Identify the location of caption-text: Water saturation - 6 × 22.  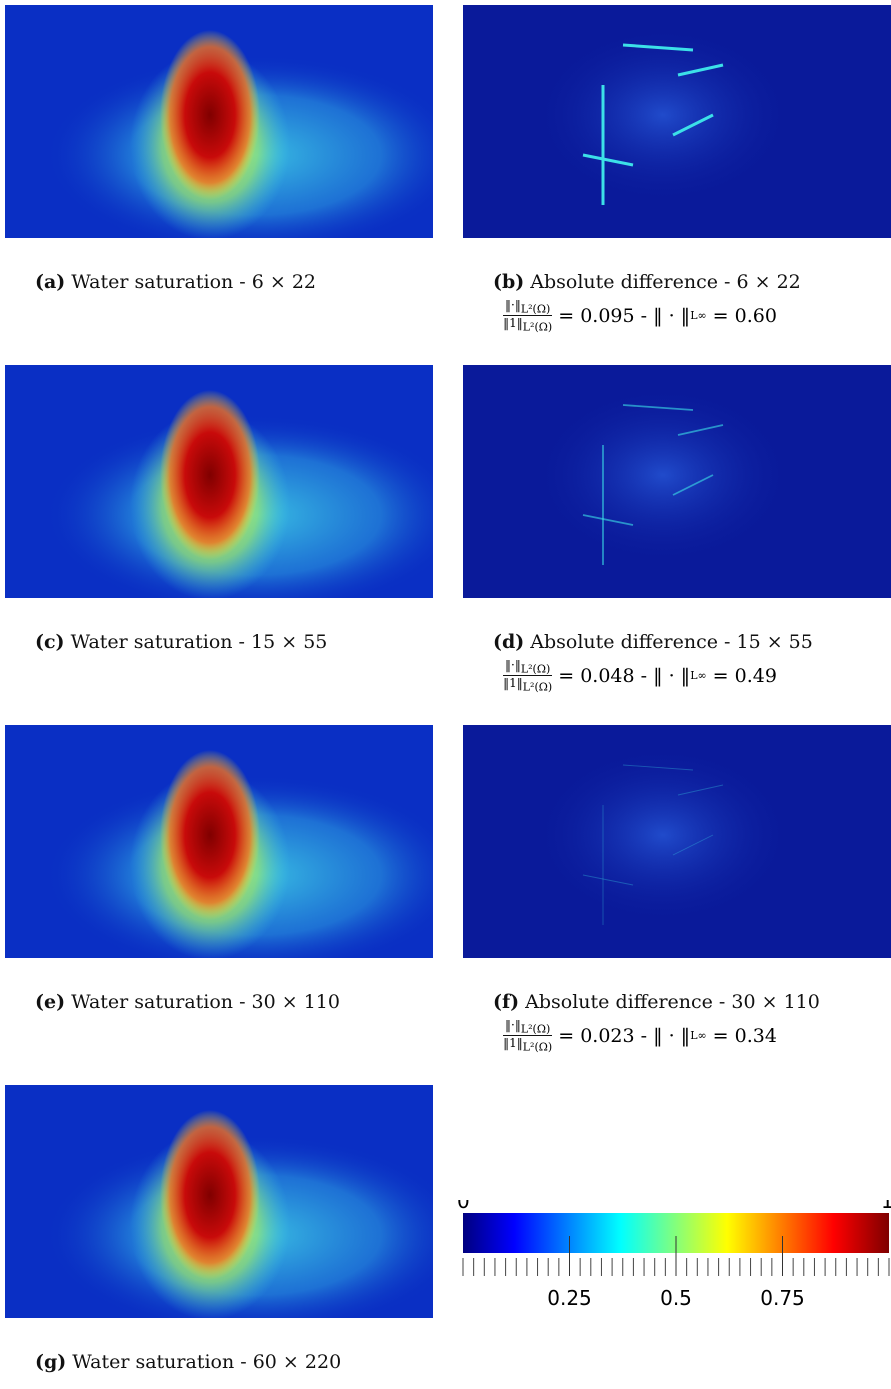
(194, 282).